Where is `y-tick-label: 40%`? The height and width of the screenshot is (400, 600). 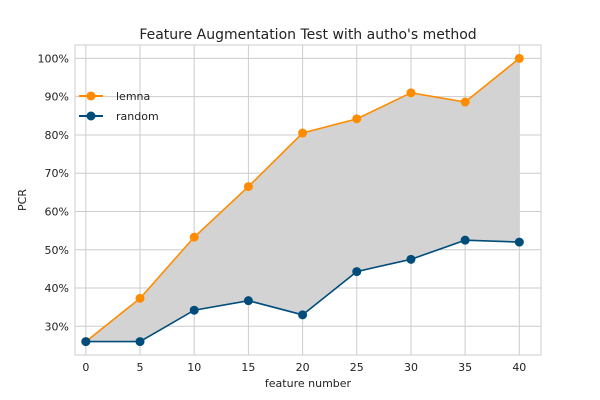
y-tick-label: 40% is located at coordinates (57, 288).